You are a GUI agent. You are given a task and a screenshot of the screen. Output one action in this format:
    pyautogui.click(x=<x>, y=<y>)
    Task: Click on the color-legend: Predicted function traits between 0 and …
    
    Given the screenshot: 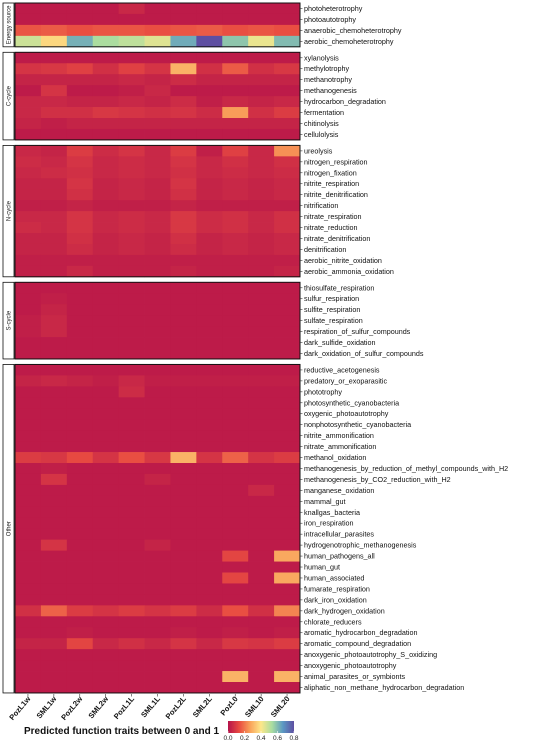 What is the action you would take?
    pyautogui.click(x=161, y=731)
    